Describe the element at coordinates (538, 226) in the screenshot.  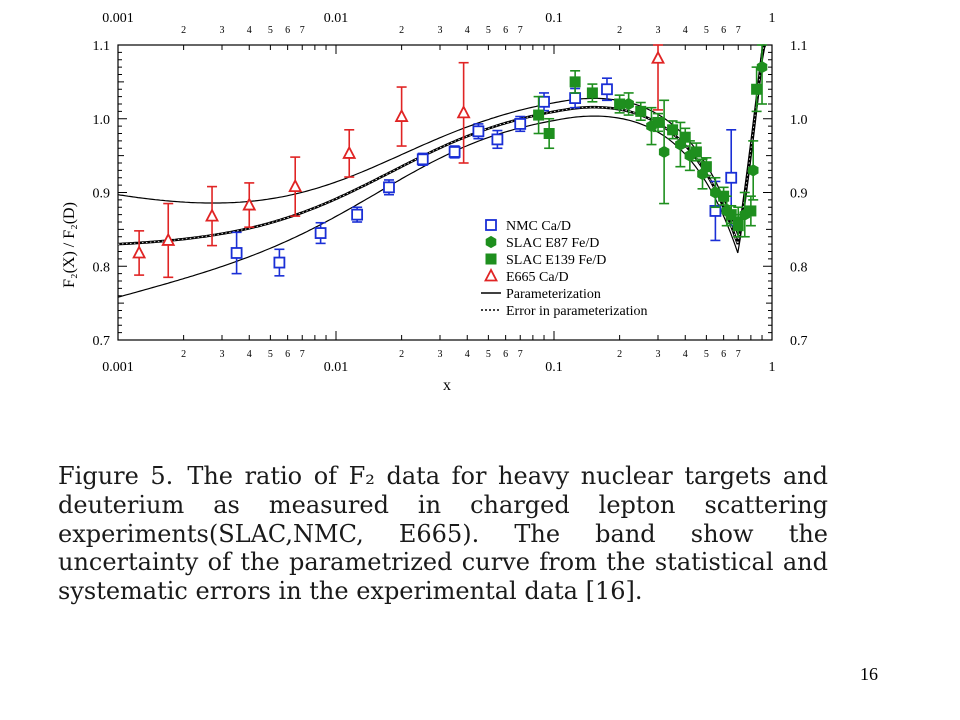
I see `legend-label-nmc-ca-d: NMC Ca/D` at that location.